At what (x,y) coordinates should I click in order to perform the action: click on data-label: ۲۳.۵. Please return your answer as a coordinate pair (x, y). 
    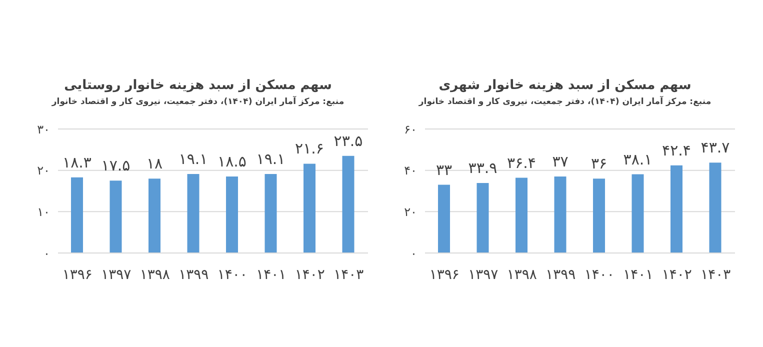
    Looking at the image, I should click on (348, 141).